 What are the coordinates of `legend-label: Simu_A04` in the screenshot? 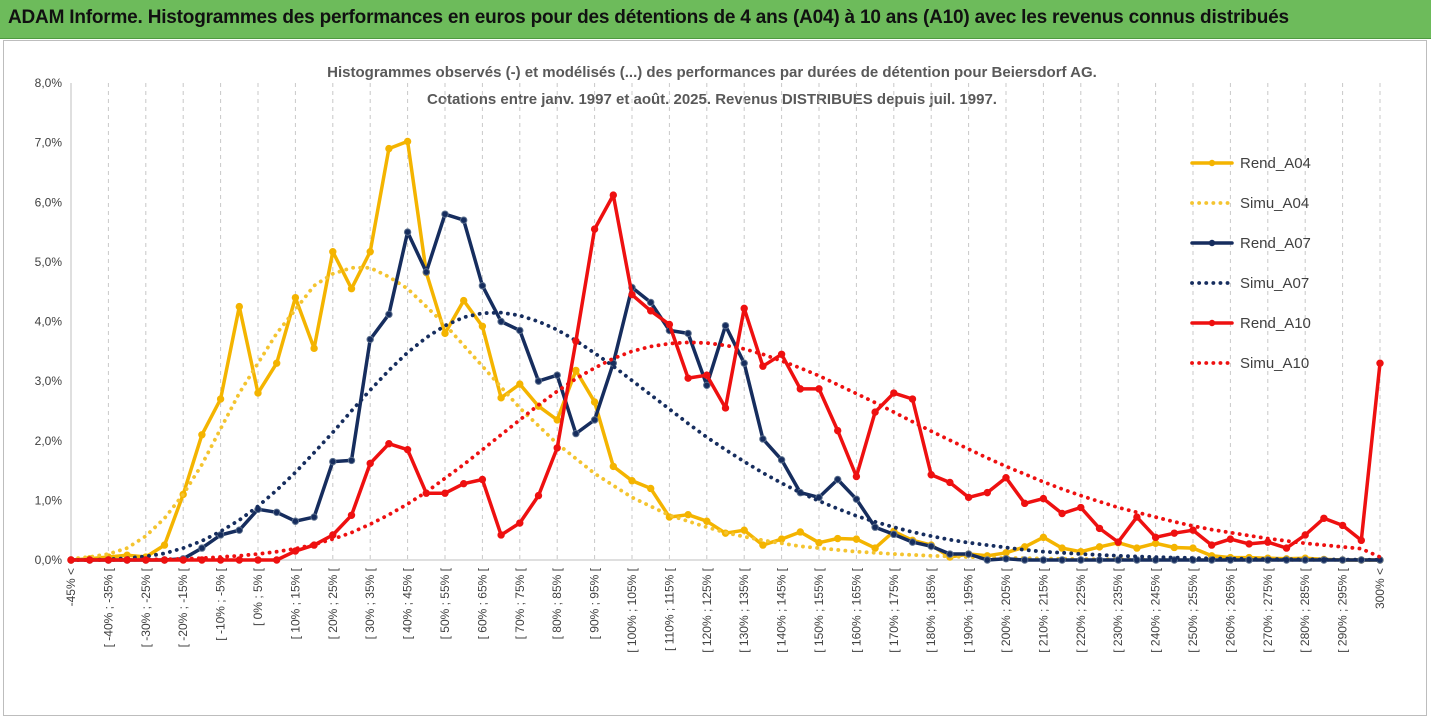 It's located at (1274, 203).